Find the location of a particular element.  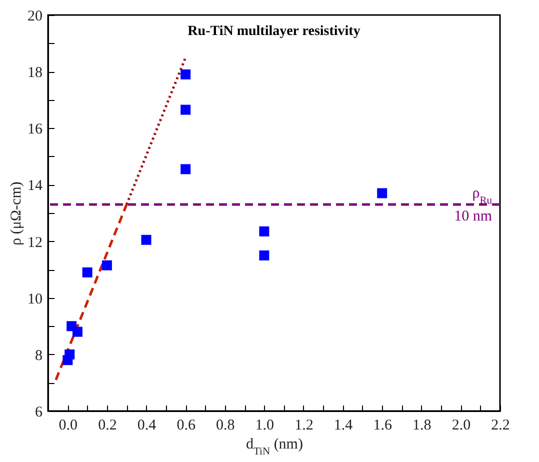

y-tick-label: 6 is located at coordinates (39, 412).